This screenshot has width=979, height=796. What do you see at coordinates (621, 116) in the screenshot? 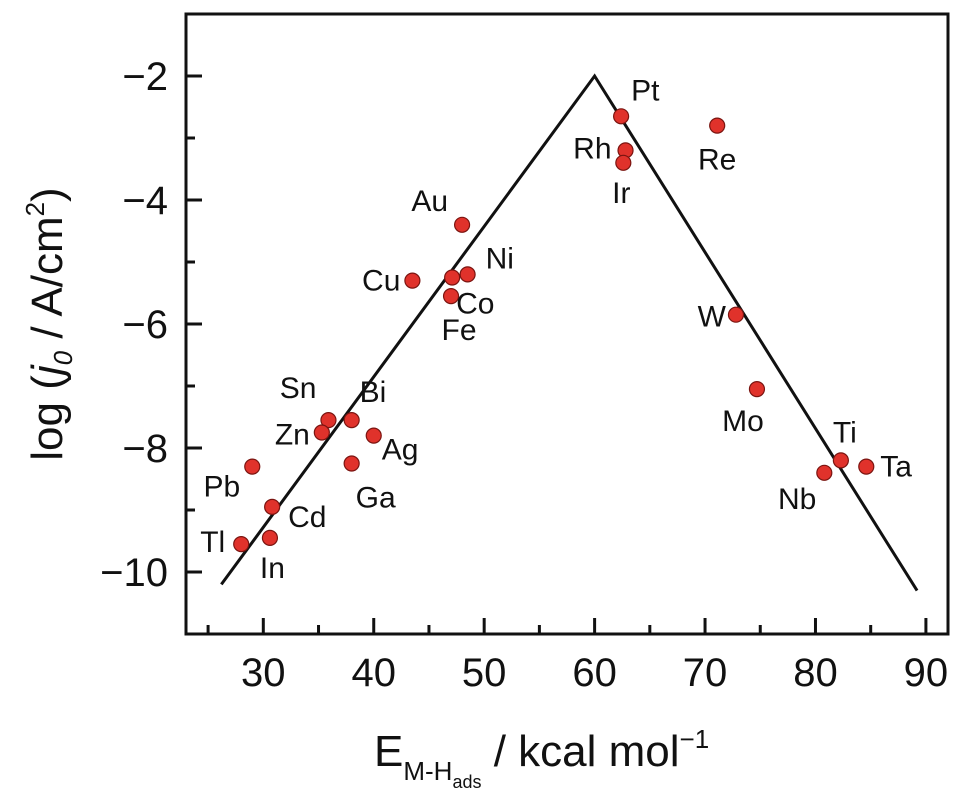
I see `data-point-pt` at bounding box center [621, 116].